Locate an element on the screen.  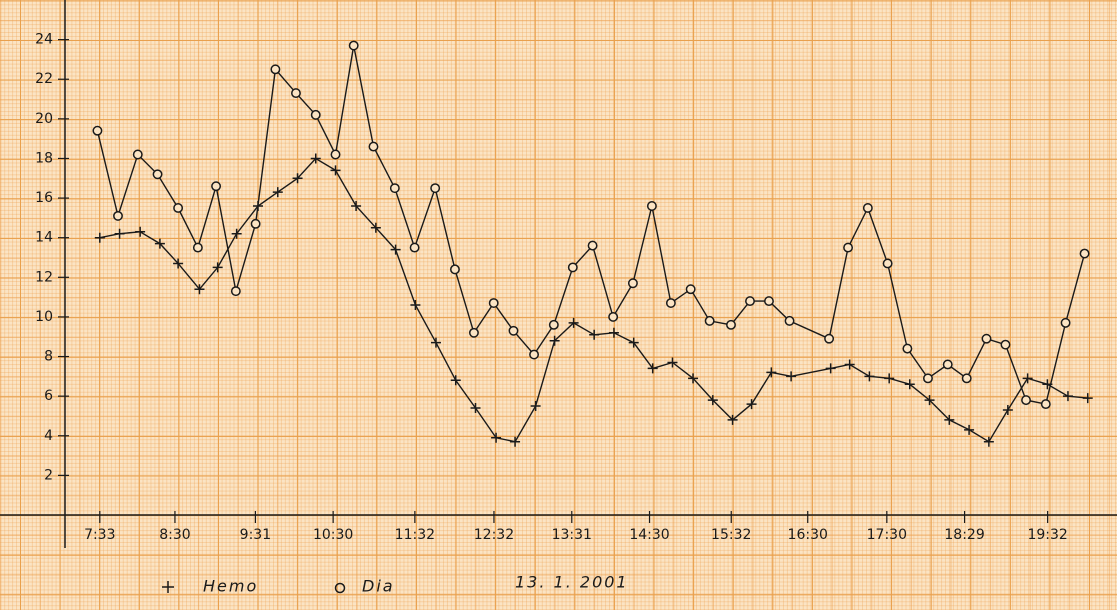
x-tick-label: 17:30 is located at coordinates (887, 535).